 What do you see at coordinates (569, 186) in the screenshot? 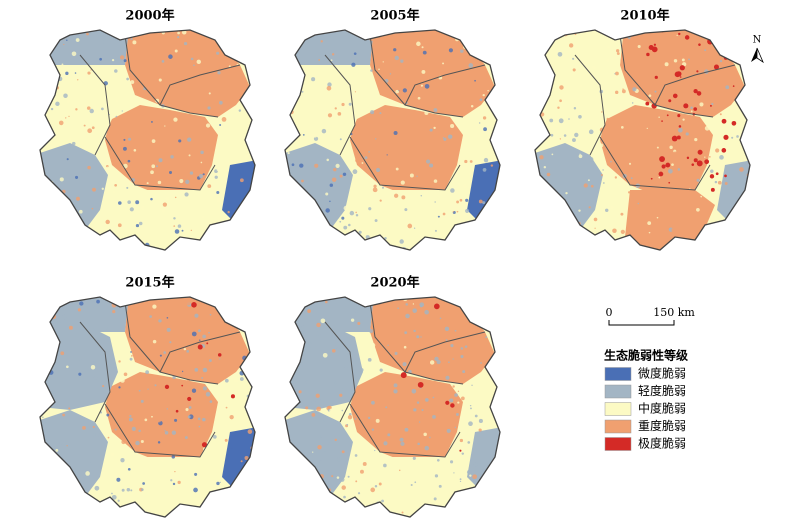
I see `vulnerability-zone` at bounding box center [569, 186].